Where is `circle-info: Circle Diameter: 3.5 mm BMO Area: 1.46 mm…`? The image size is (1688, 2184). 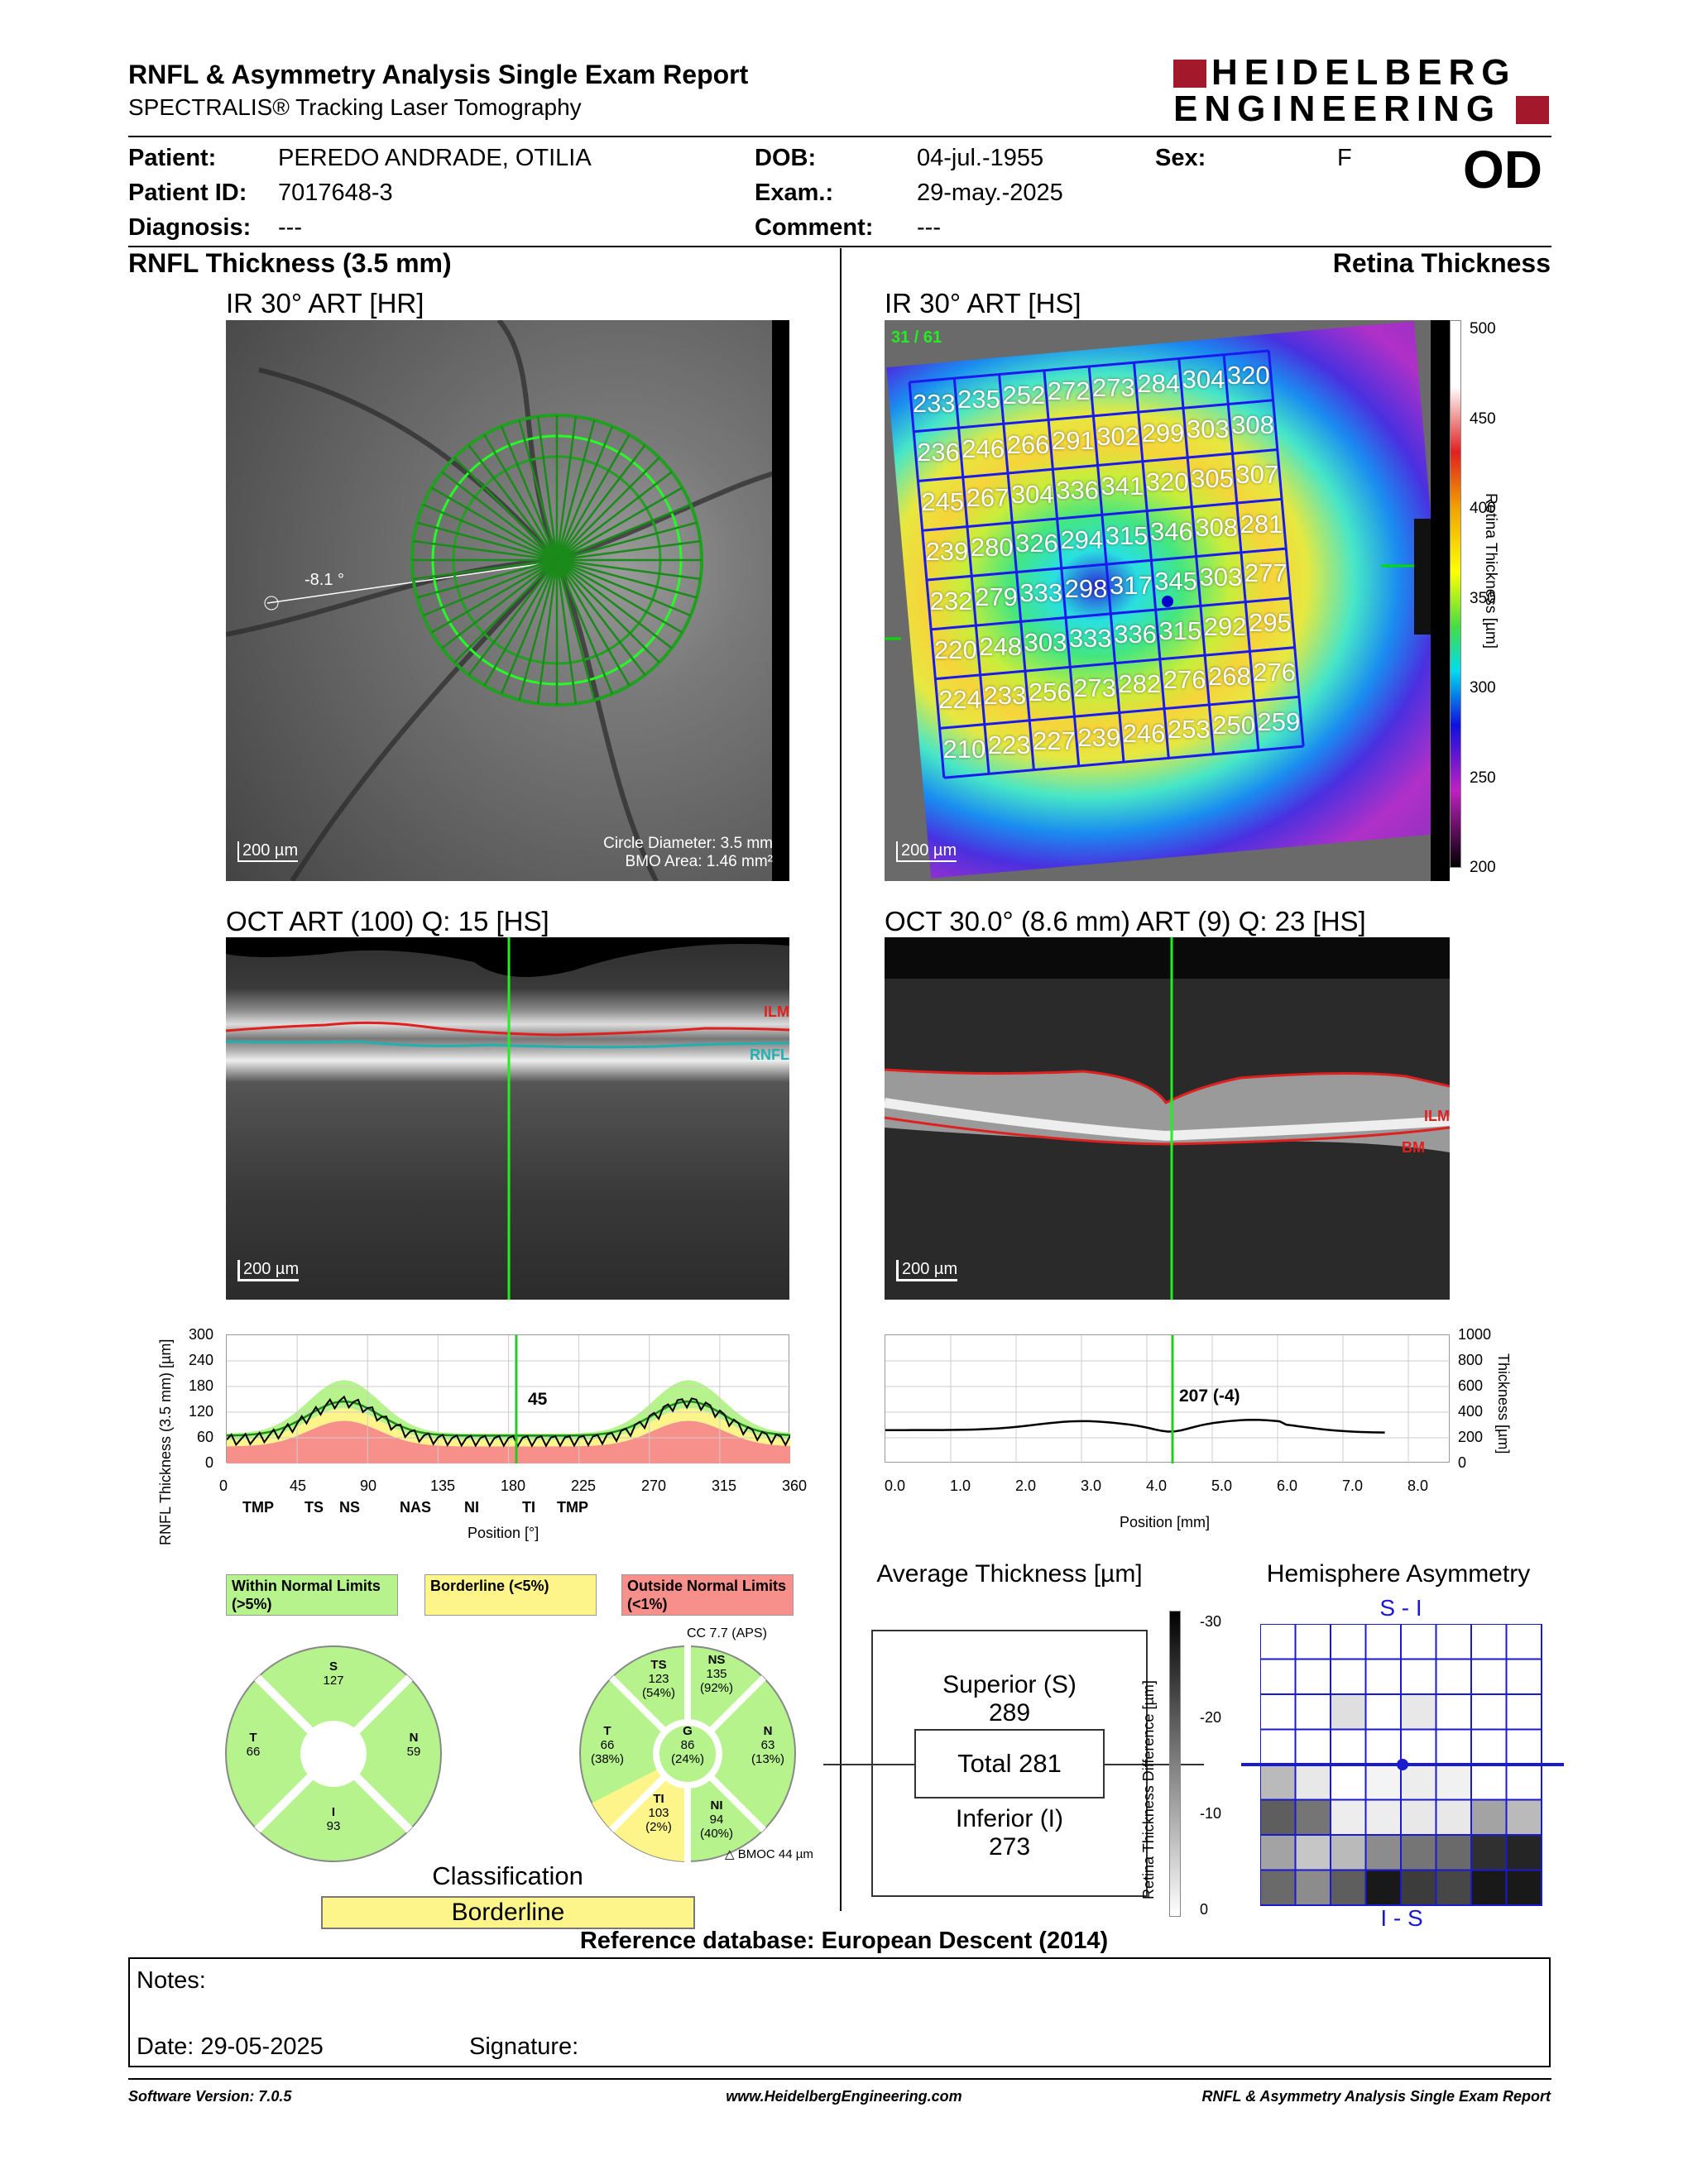 circle-info: Circle Diameter: 3.5 mm BMO Area: 1.46 mm… is located at coordinates (688, 852).